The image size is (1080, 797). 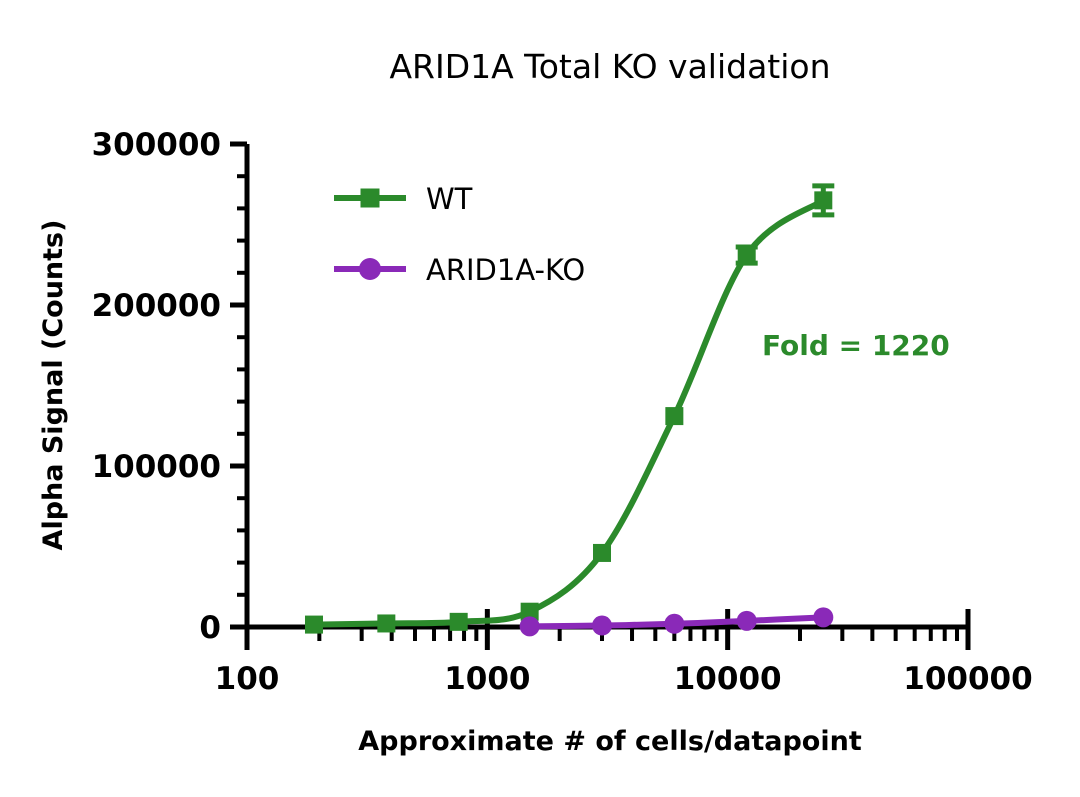 I want to click on x-tick-label: 100000, so click(x=967, y=679).